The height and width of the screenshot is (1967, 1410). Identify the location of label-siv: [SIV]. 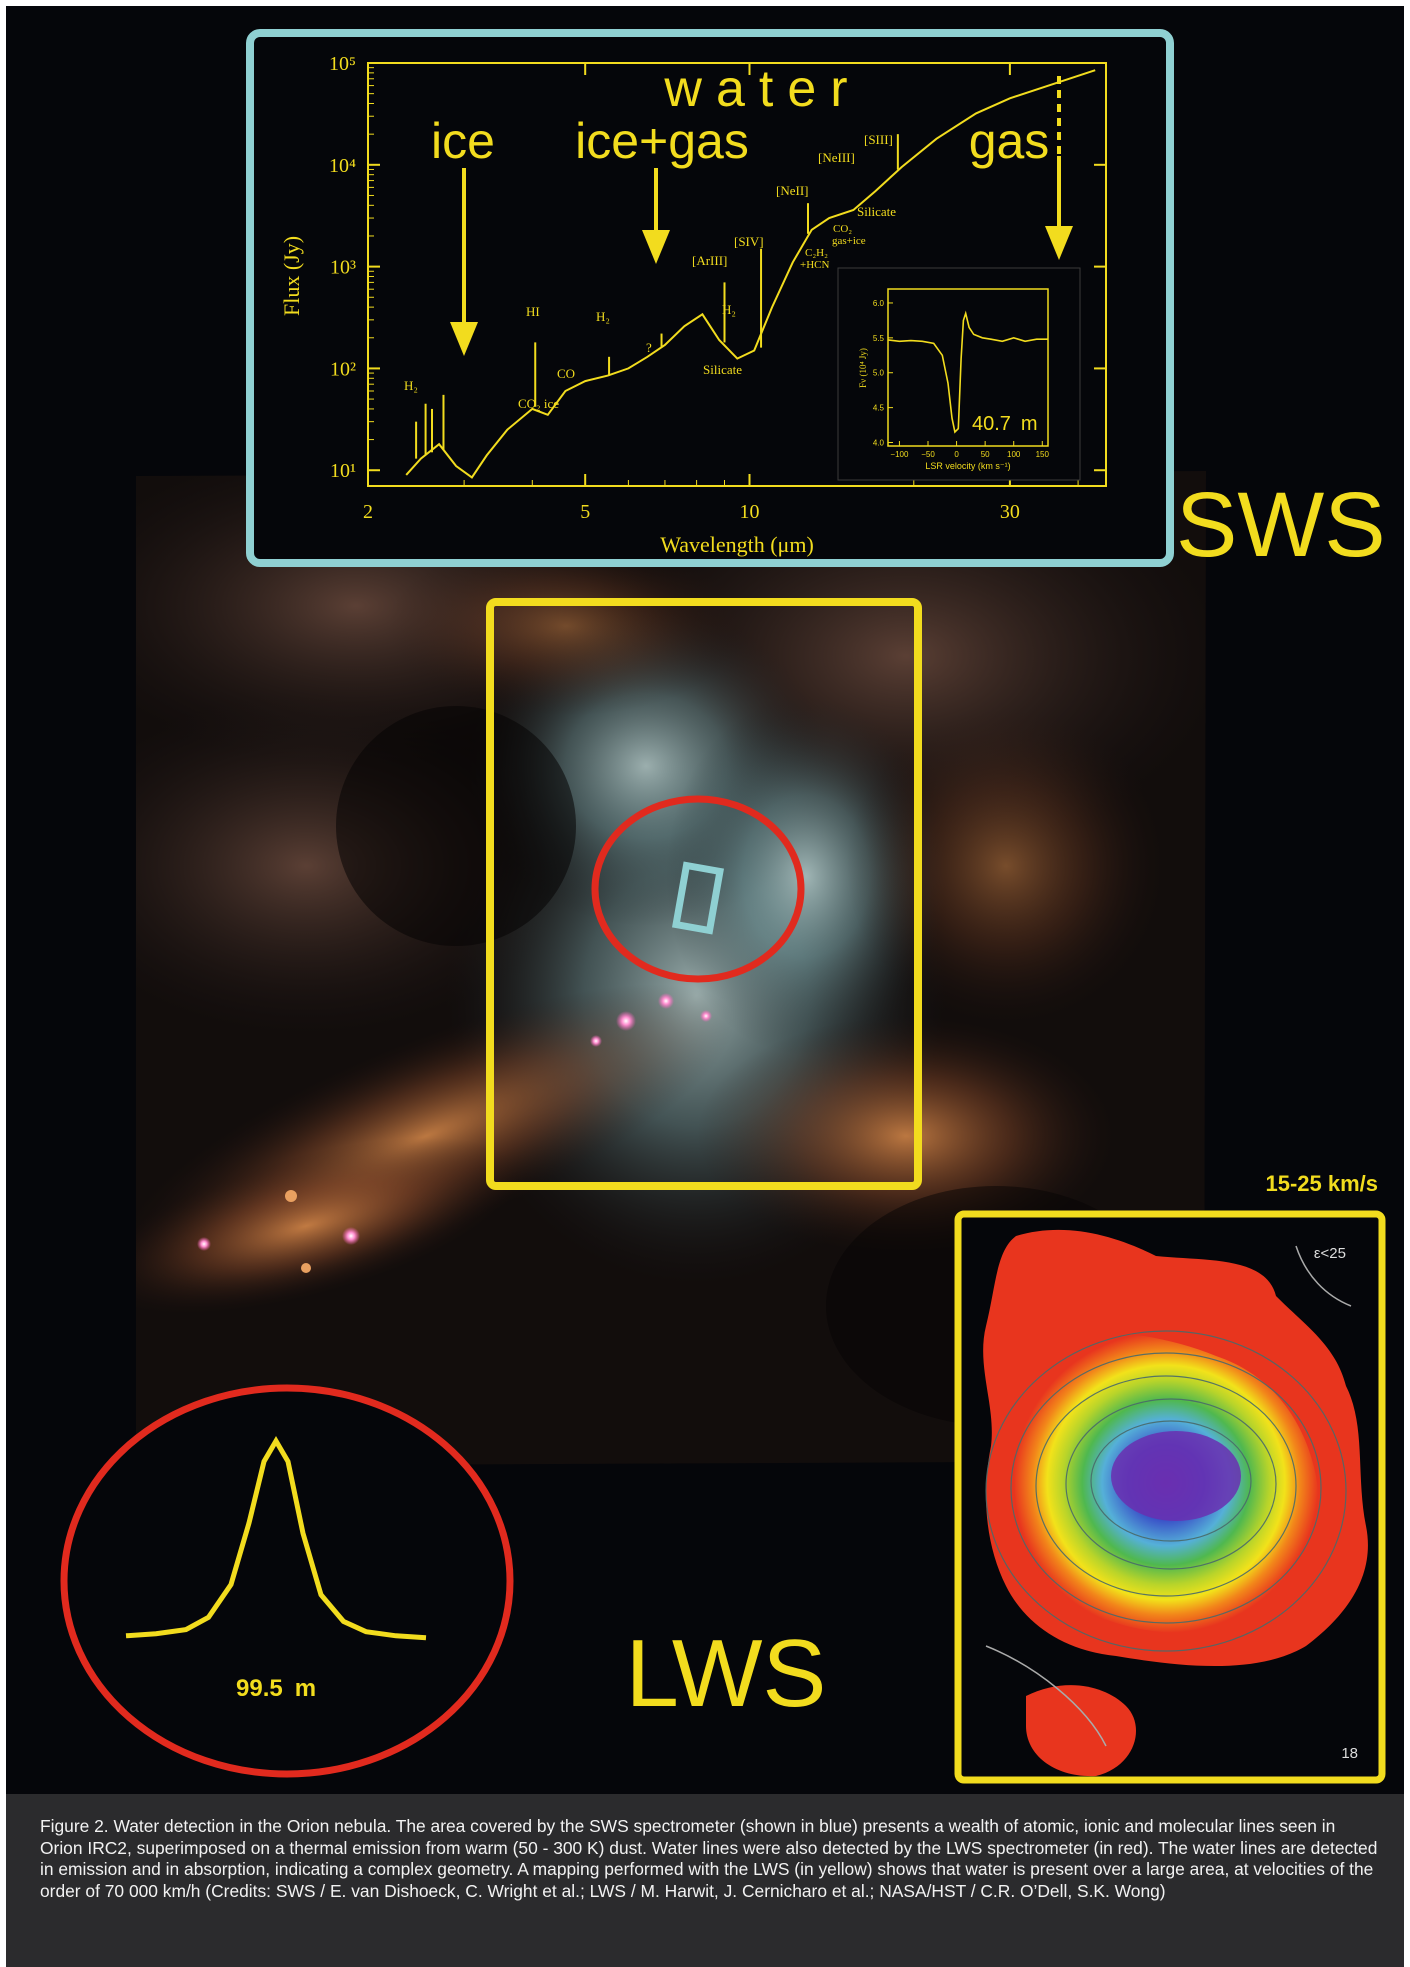
(749, 241).